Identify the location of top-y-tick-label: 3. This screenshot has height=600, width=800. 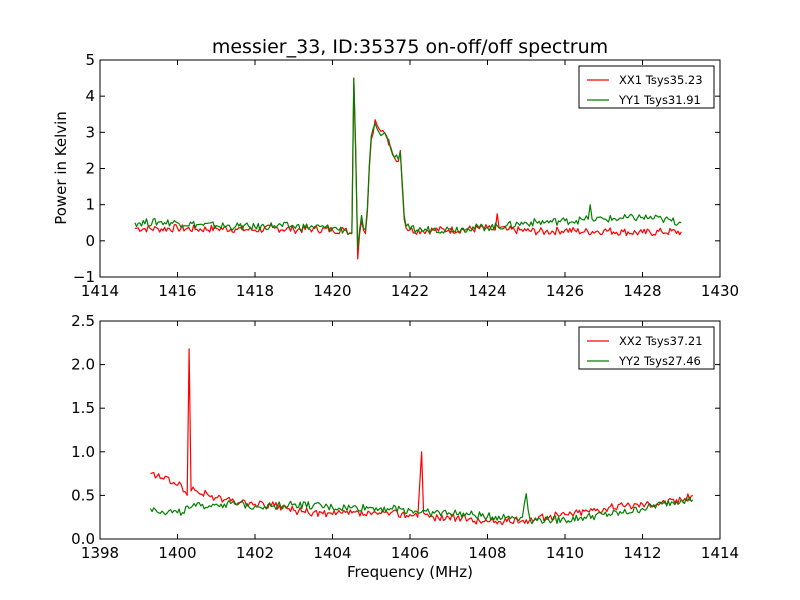
(90, 132).